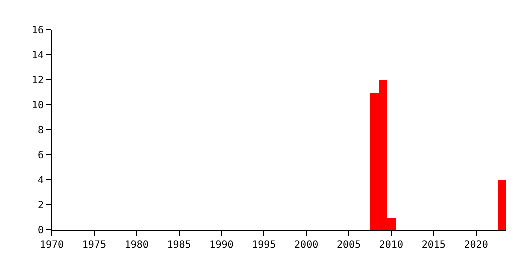  I want to click on x-tick-label: 1970, so click(52, 245).